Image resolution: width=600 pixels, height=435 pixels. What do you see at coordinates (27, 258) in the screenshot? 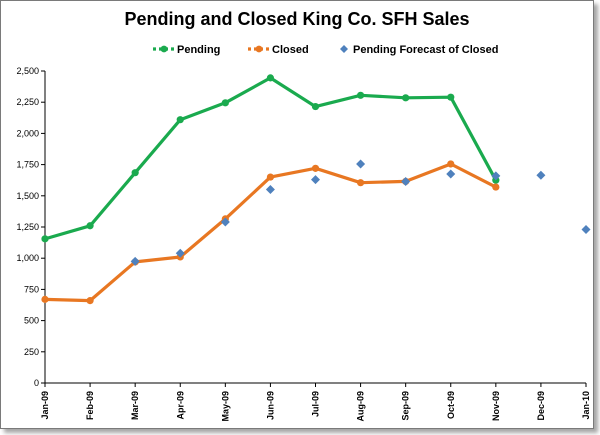
I see `y-tick-label: 1,000` at bounding box center [27, 258].